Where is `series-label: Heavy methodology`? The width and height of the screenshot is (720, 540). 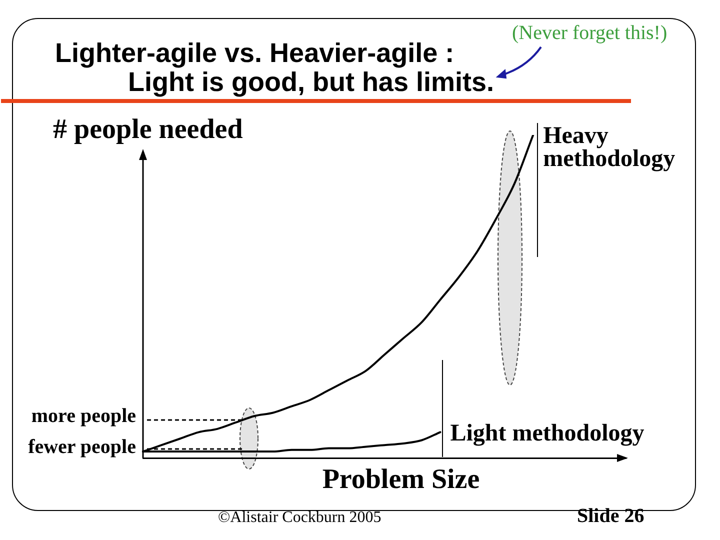
series-label: Heavy methodology is located at coordinates (609, 147).